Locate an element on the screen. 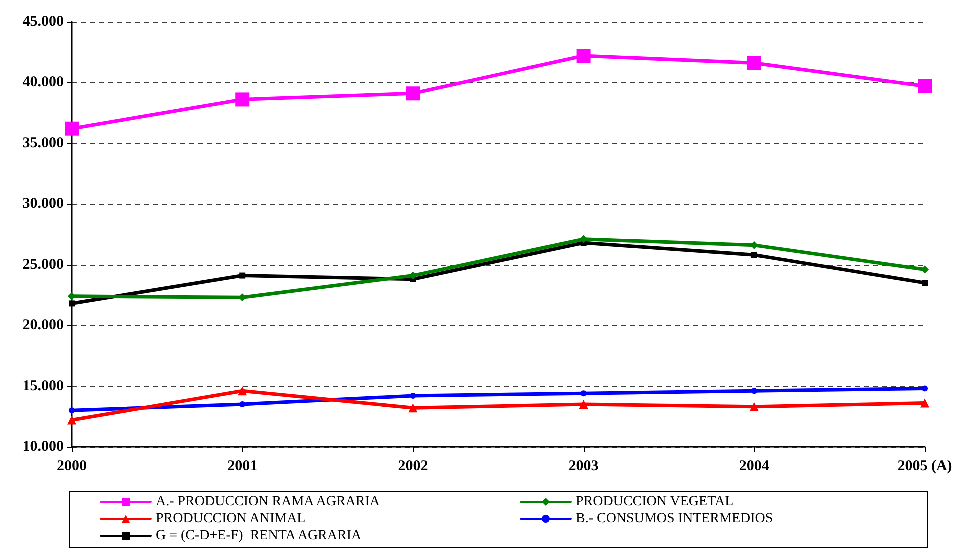 The width and height of the screenshot is (970, 557). legend-label: G = (C-D+E-F) RENTA AGRARIA is located at coordinates (259, 536).